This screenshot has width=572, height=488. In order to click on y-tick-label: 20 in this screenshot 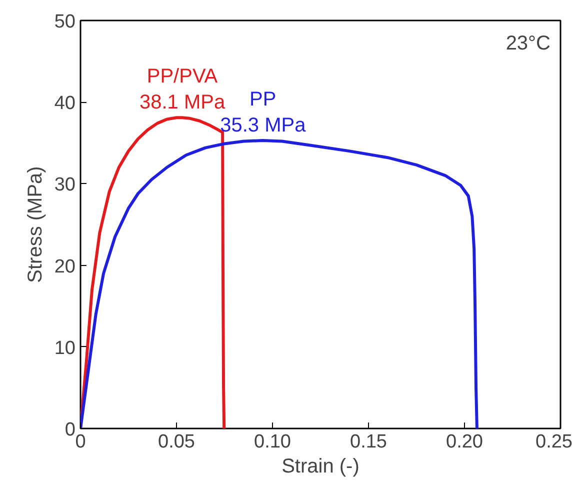, I will do `click(65, 267)`.